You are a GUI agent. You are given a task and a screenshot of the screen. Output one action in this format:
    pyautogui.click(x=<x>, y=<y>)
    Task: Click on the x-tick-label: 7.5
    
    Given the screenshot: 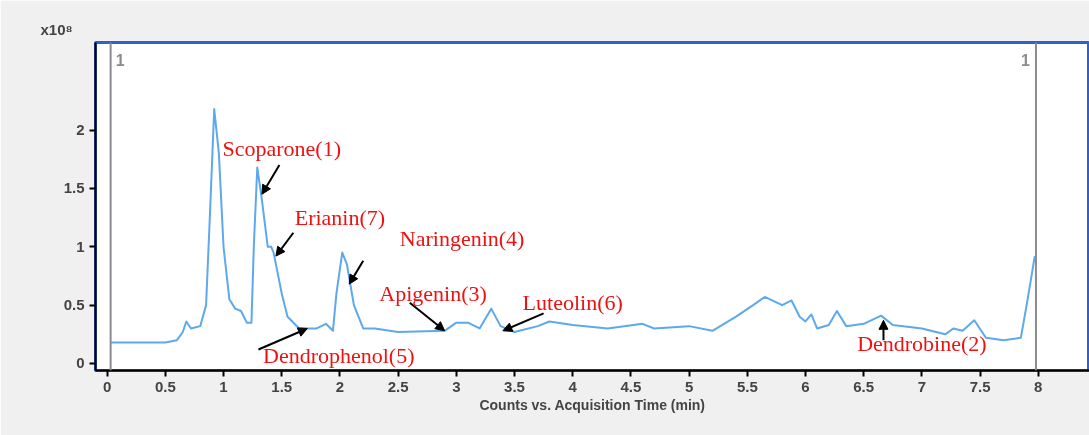 What is the action you would take?
    pyautogui.click(x=980, y=386)
    